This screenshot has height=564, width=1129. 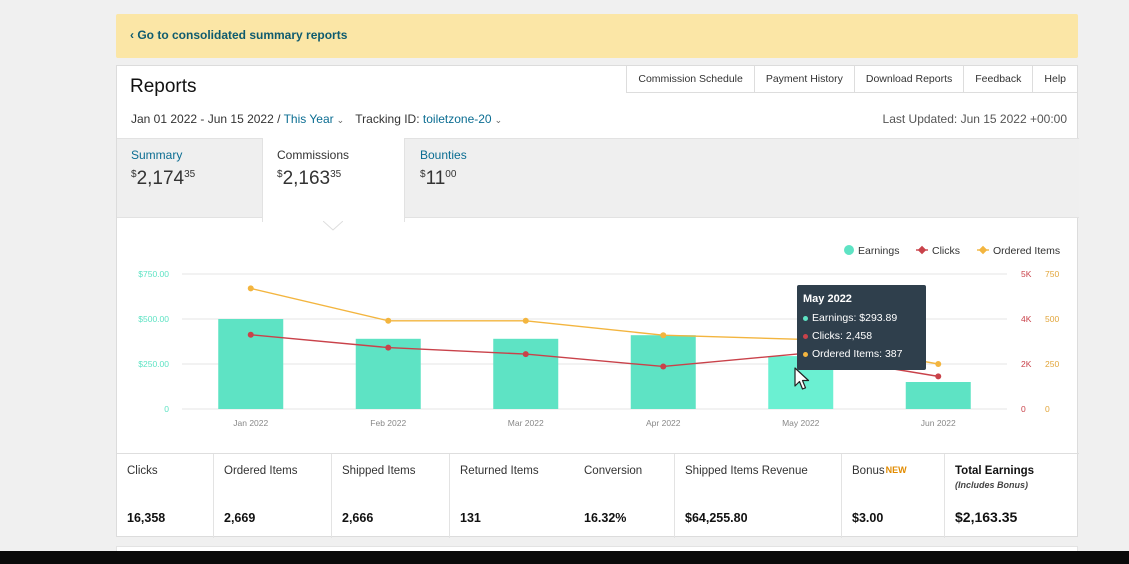 I want to click on date-range: Jan 01 2022 - Jun 15 2022 /, so click(x=206, y=119).